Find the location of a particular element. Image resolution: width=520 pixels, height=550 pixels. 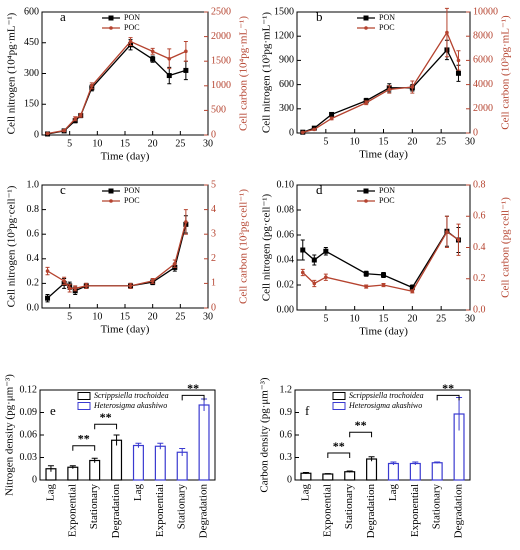

y-tick-label: 450 is located at coordinates (31, 42).